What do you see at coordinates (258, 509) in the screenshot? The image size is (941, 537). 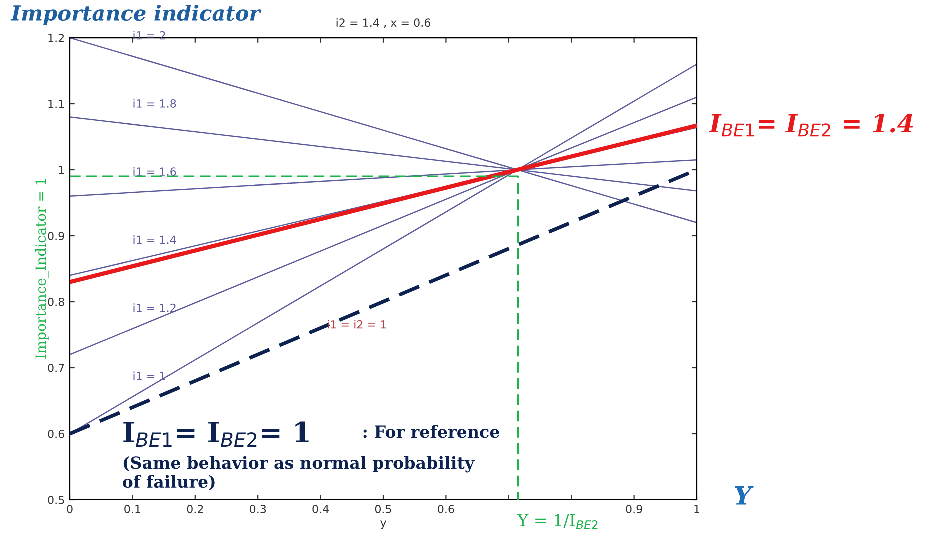 I see `x-tick-label: 0.3` at bounding box center [258, 509].